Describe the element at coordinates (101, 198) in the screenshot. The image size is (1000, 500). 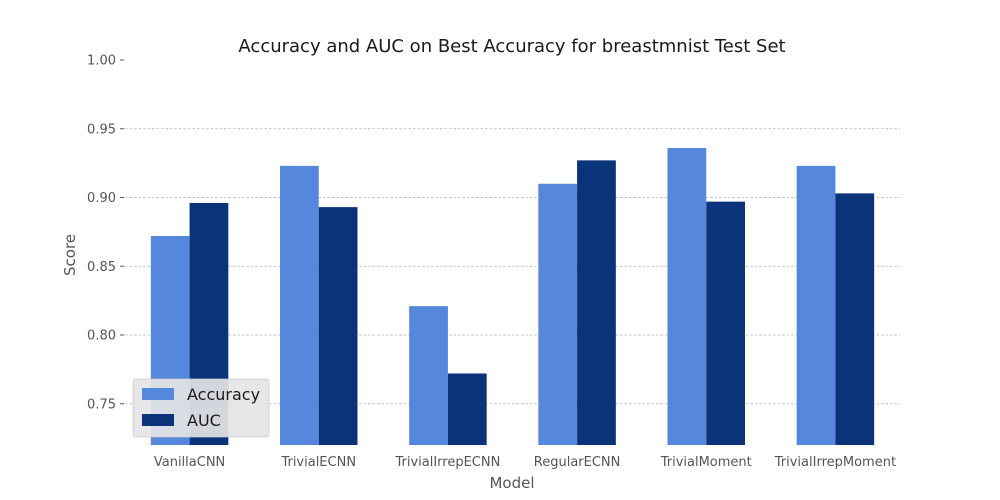
I see `y-tick-label: 0.90` at that location.